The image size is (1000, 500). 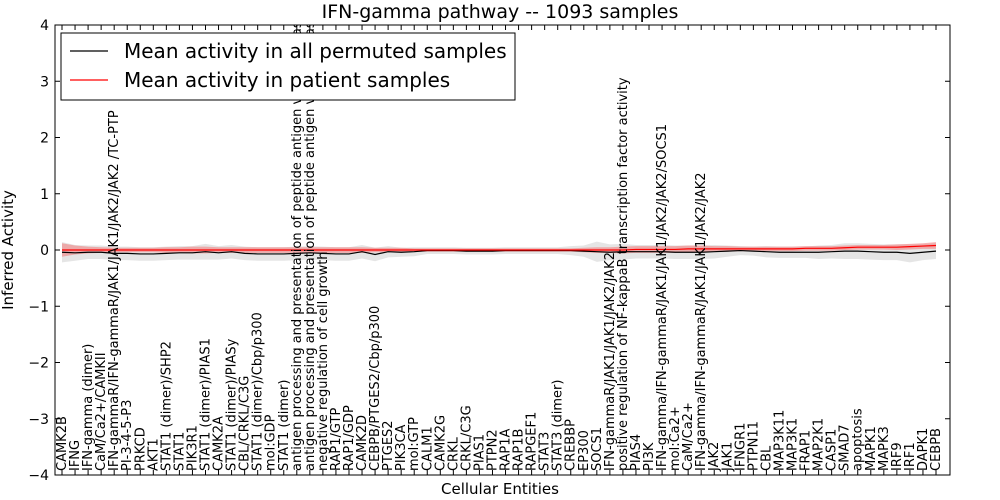 What do you see at coordinates (38, 476) in the screenshot?
I see `y-tick-label: −4` at bounding box center [38, 476].